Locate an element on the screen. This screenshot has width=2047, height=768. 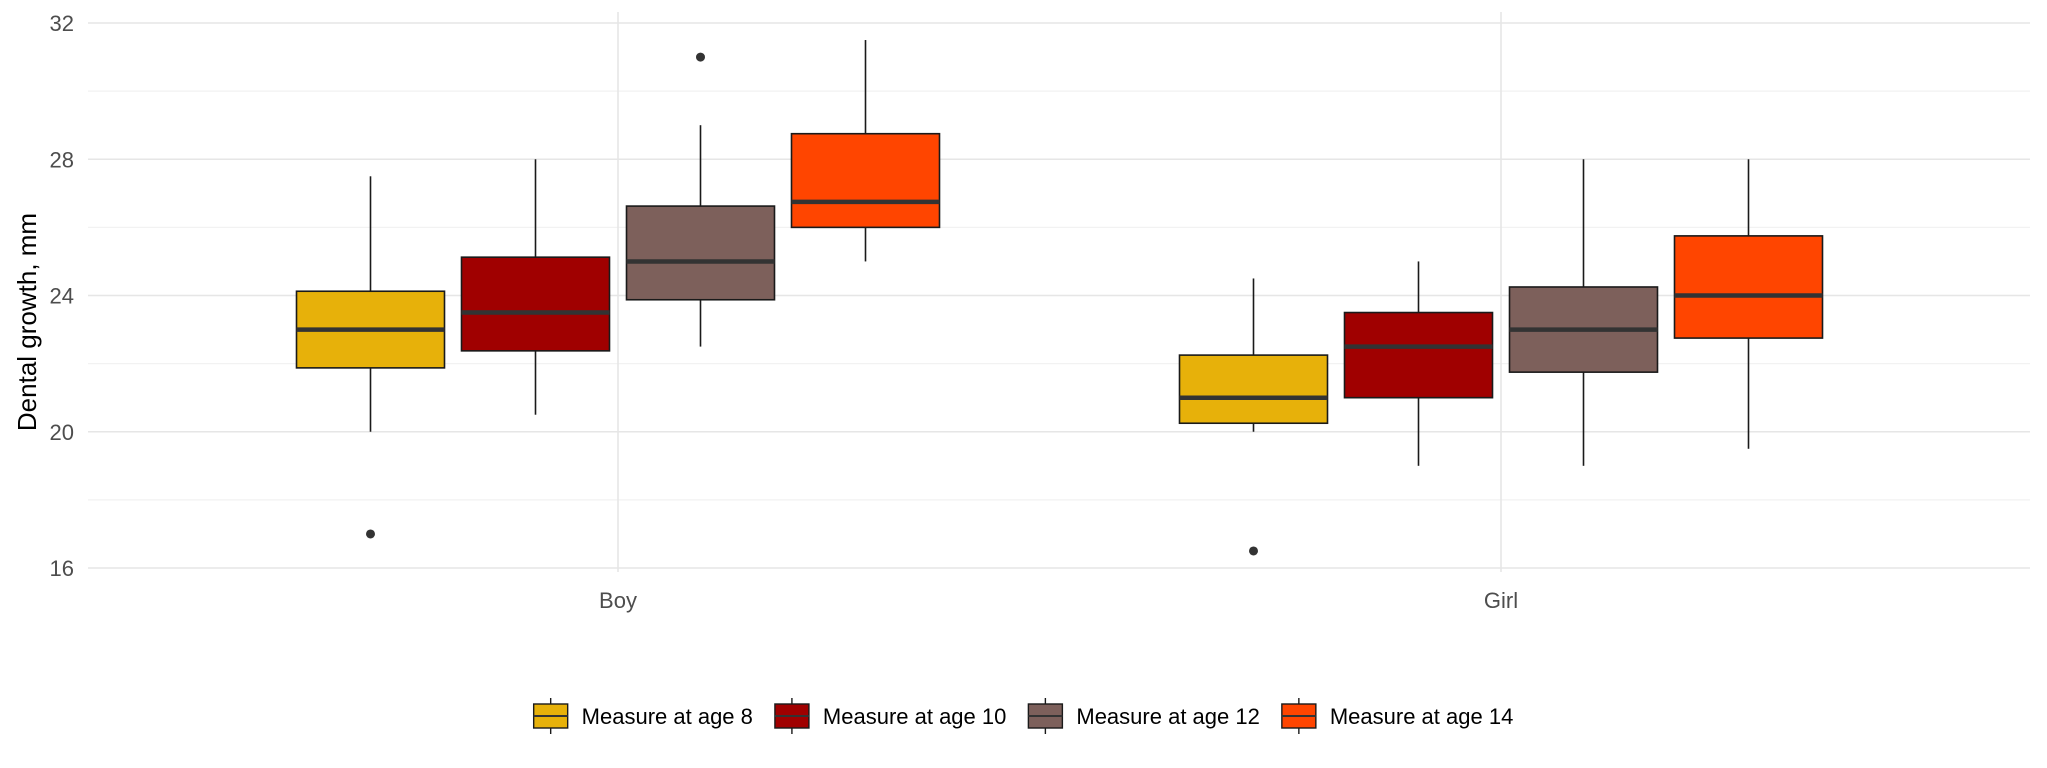
box-measure-at-age-10-girl is located at coordinates (1418, 363).